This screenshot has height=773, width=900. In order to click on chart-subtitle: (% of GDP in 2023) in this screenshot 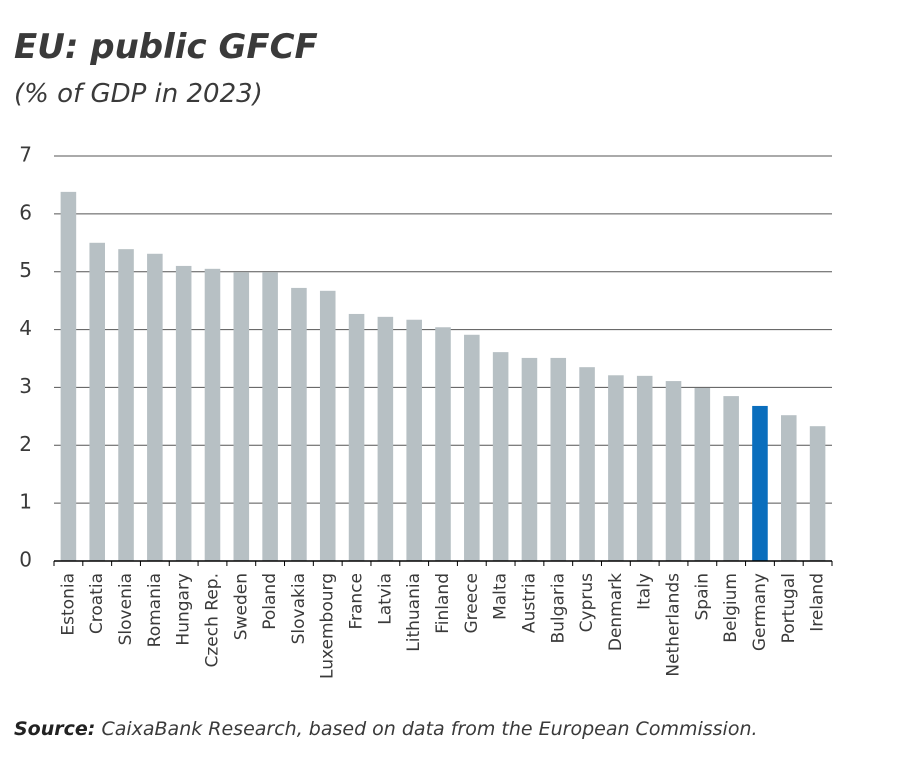, I will do `click(138, 94)`.